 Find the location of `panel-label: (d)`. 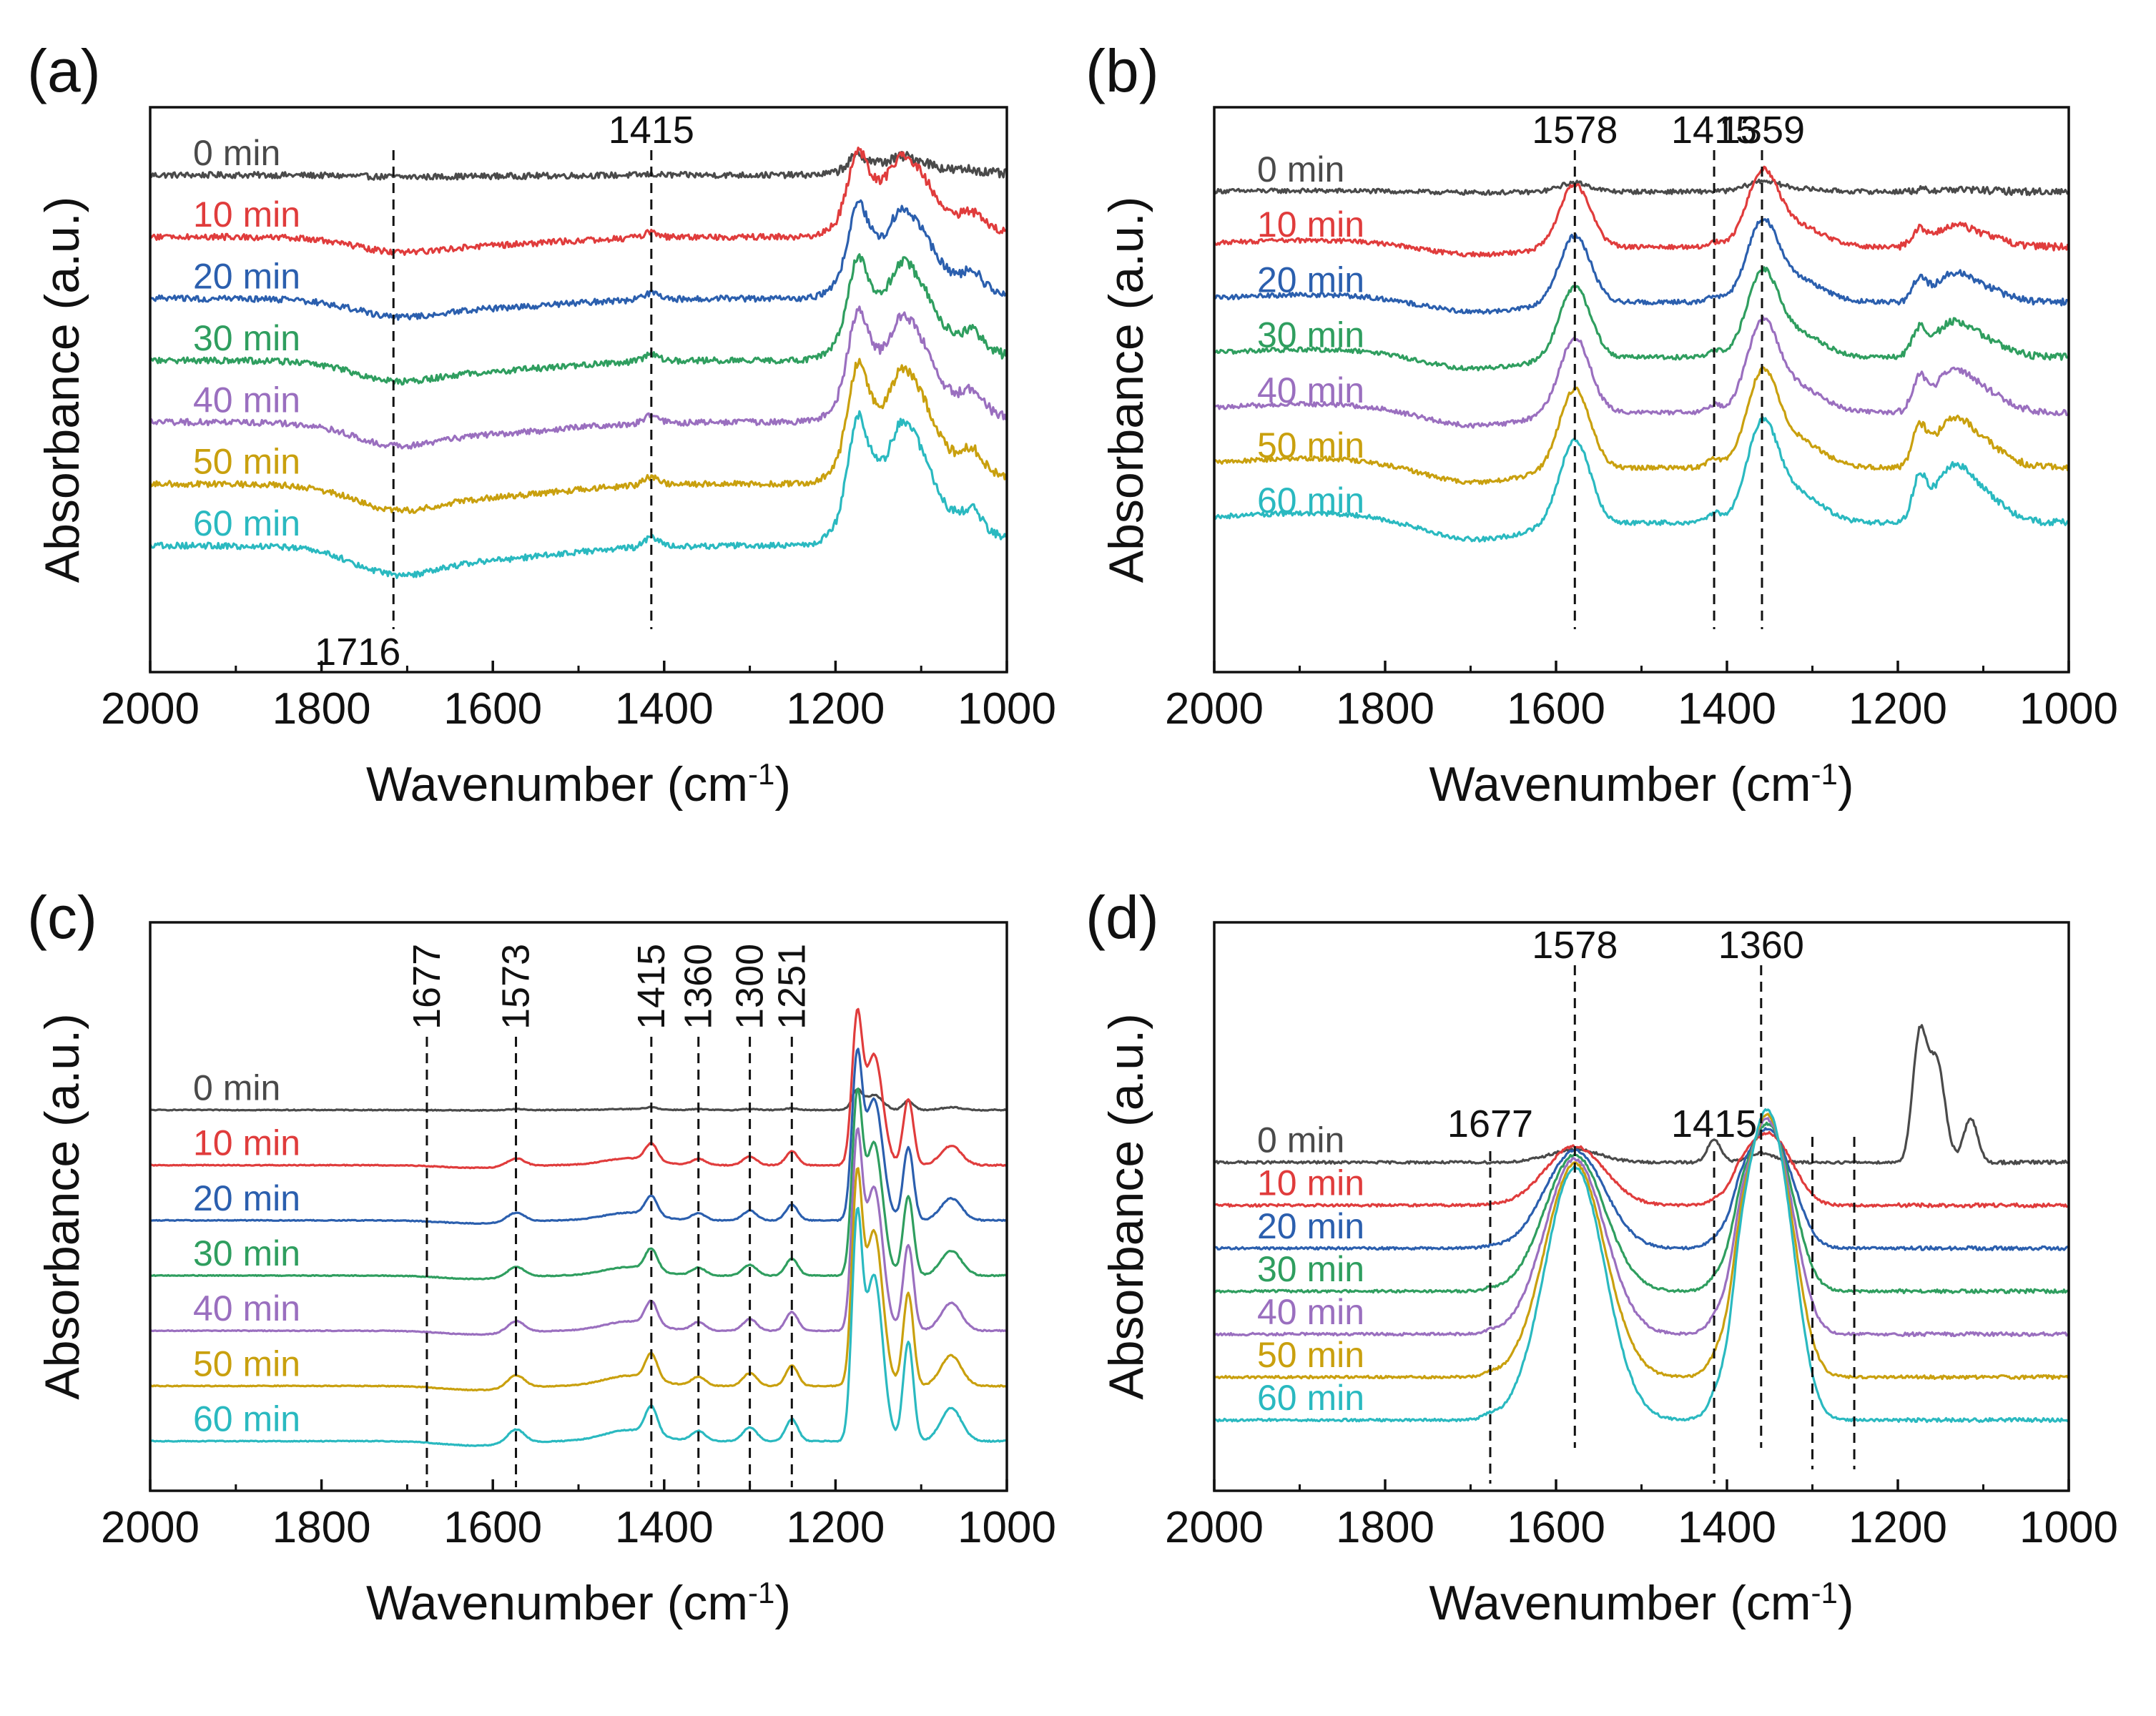

panel-label: (d) is located at coordinates (1122, 917).